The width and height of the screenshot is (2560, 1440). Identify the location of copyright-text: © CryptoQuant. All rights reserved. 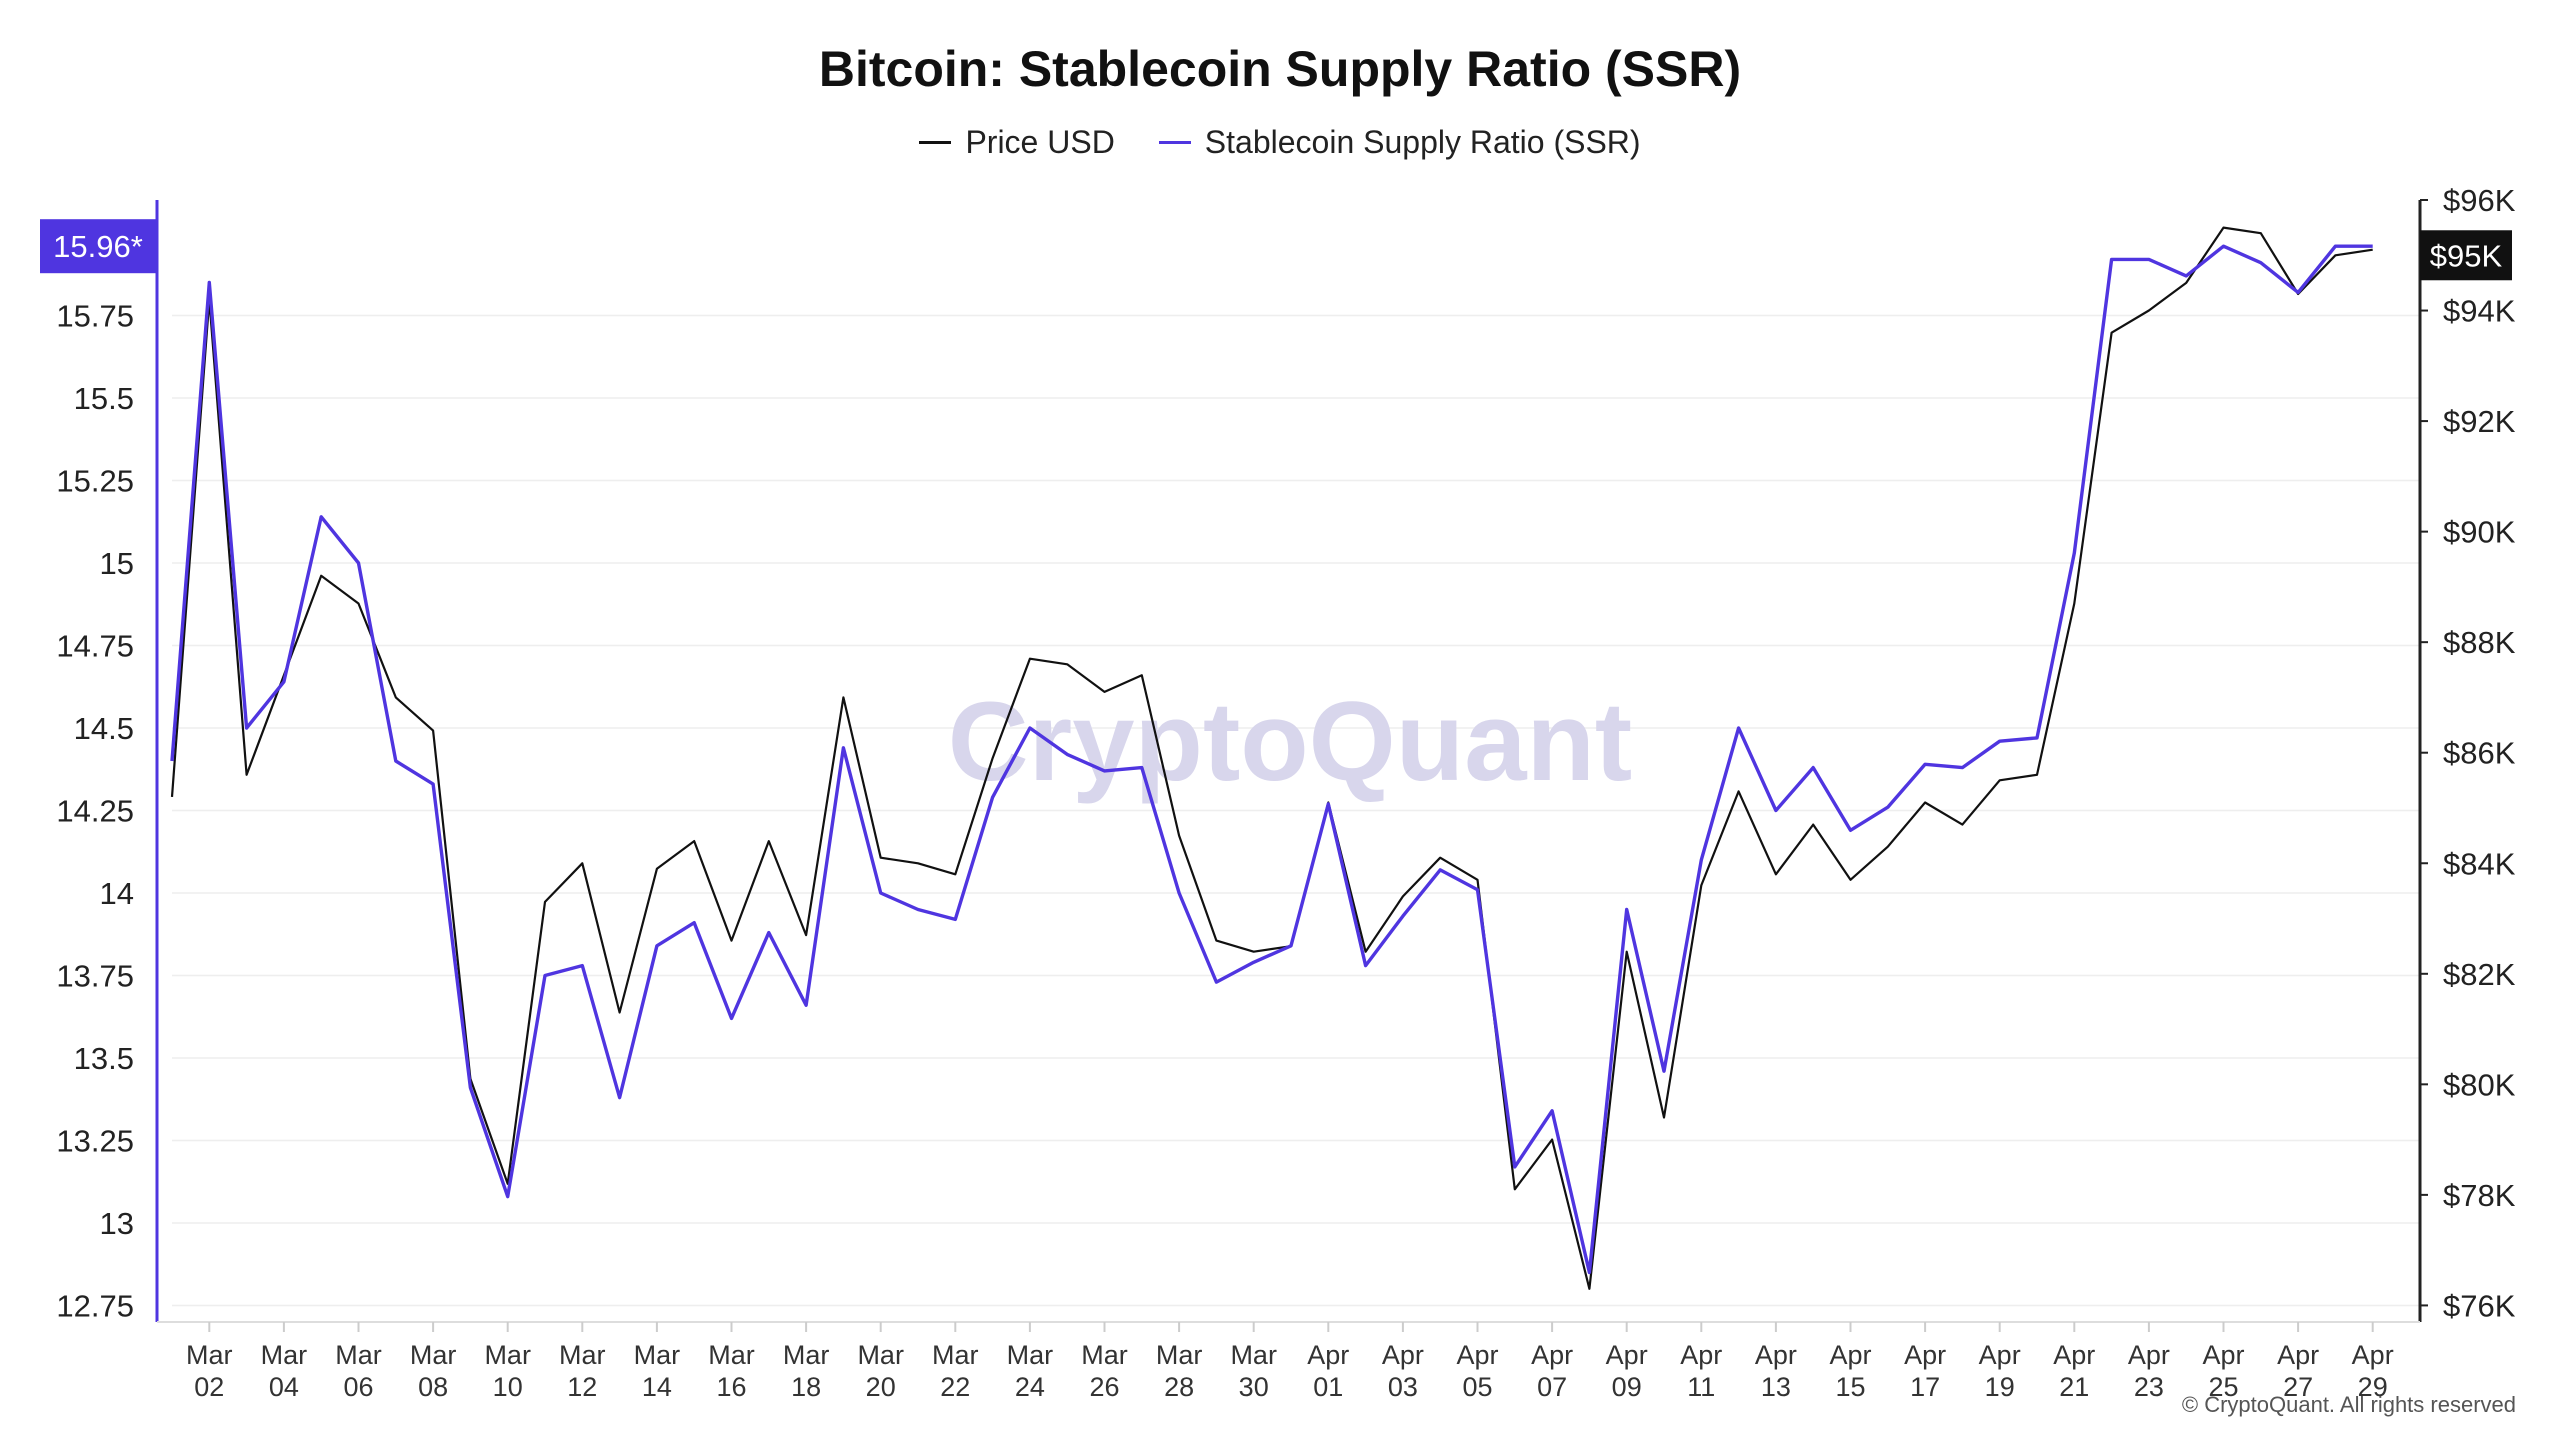
(2348, 1404).